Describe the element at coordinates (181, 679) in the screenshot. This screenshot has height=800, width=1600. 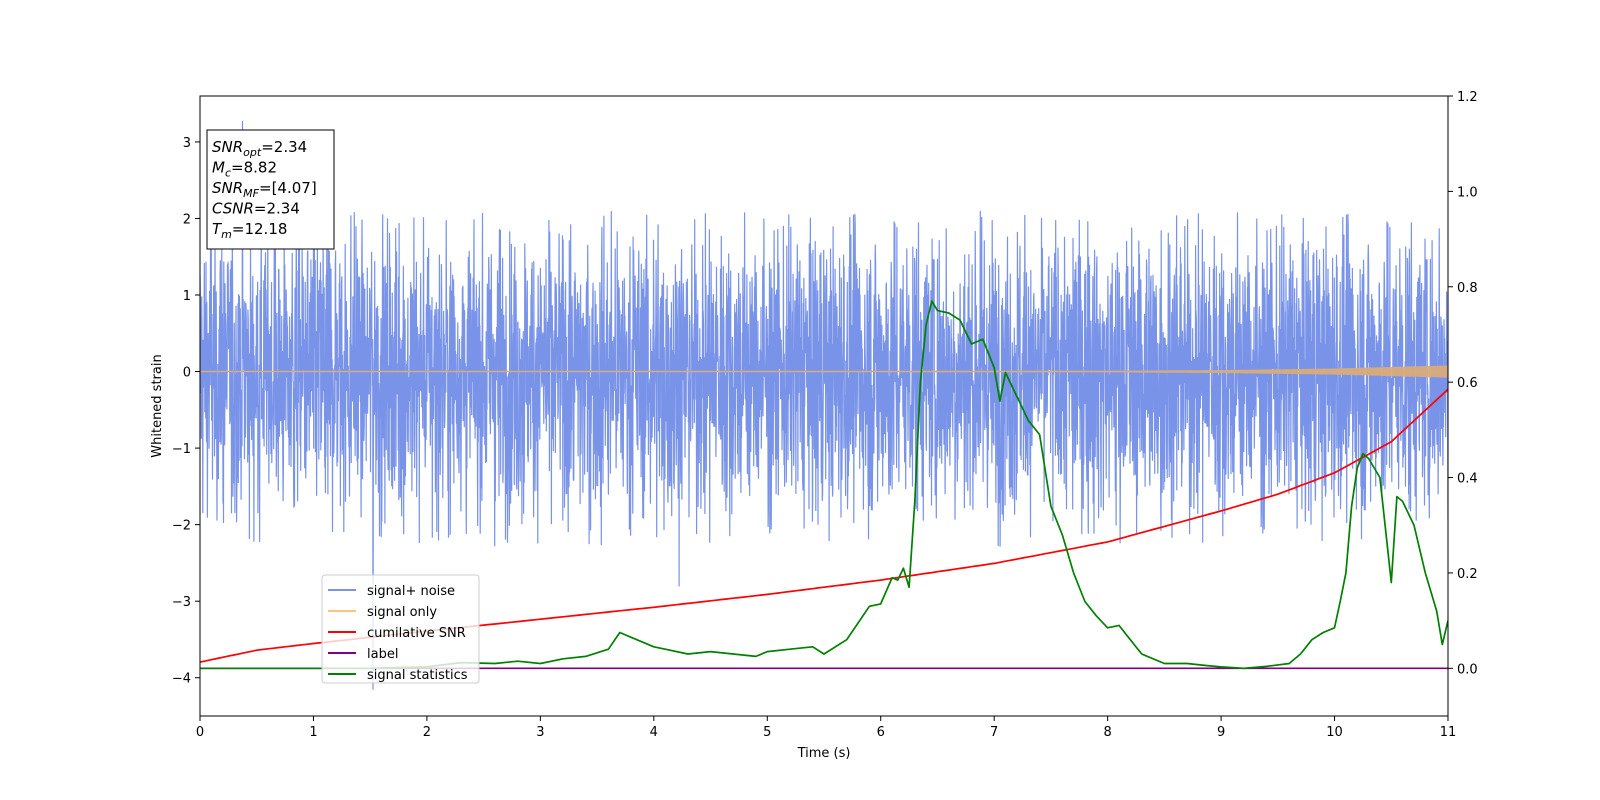
I see `y-tick-label: −4` at that location.